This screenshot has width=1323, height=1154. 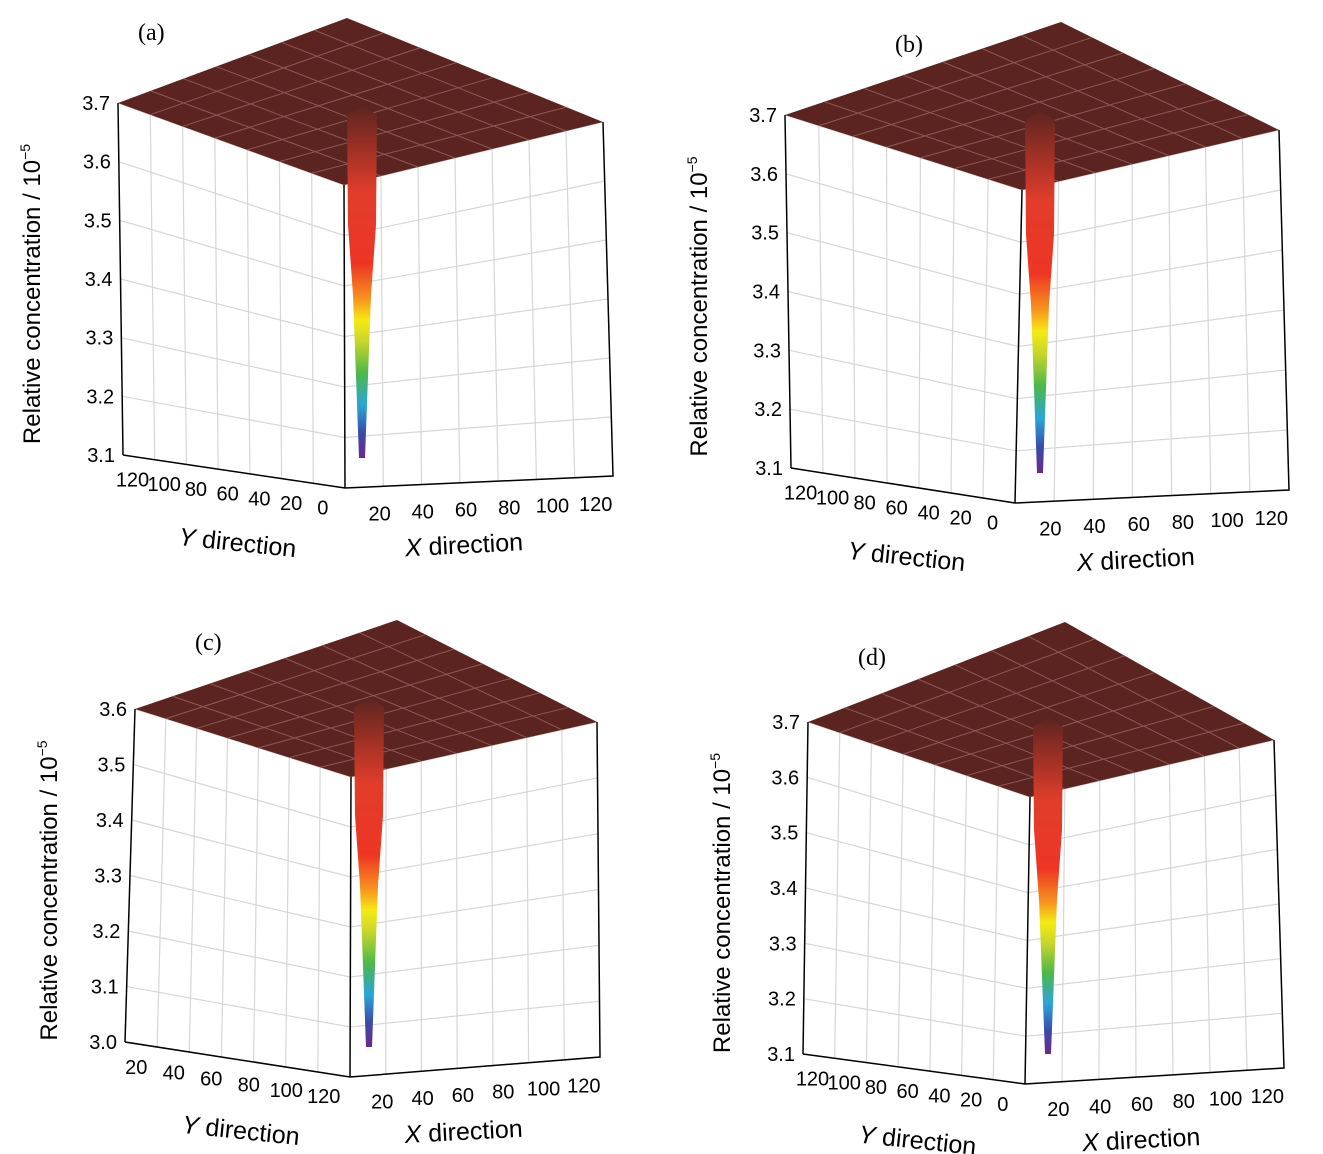 What do you see at coordinates (323, 1097) in the screenshot?
I see `y-tick-label: 120` at bounding box center [323, 1097].